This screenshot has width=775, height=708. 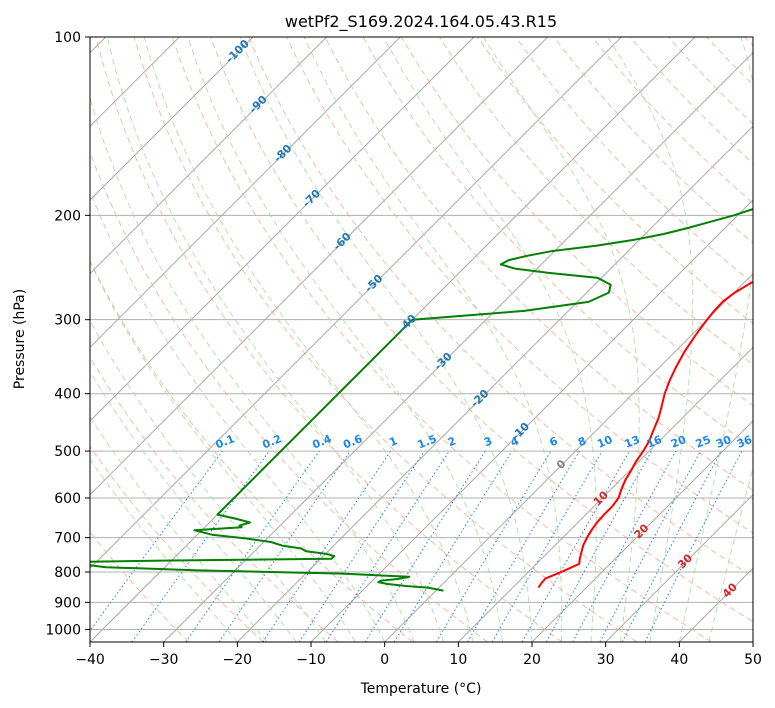 What do you see at coordinates (67, 603) in the screenshot?
I see `y-tick-label: 900` at bounding box center [67, 603].